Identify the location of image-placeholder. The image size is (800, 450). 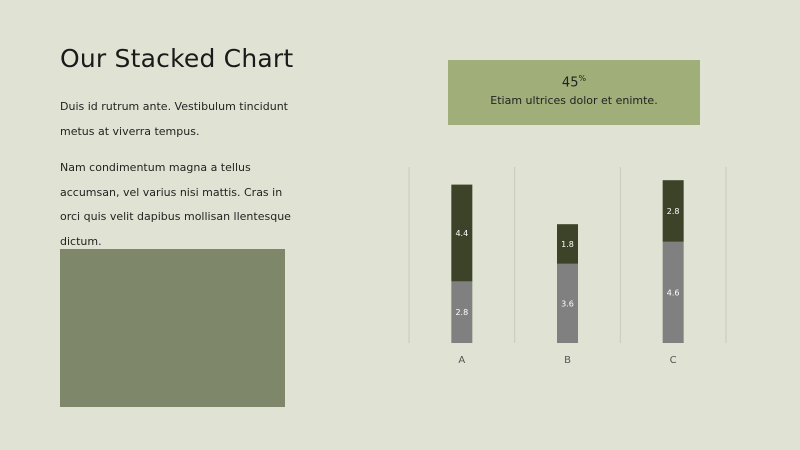
(172, 328).